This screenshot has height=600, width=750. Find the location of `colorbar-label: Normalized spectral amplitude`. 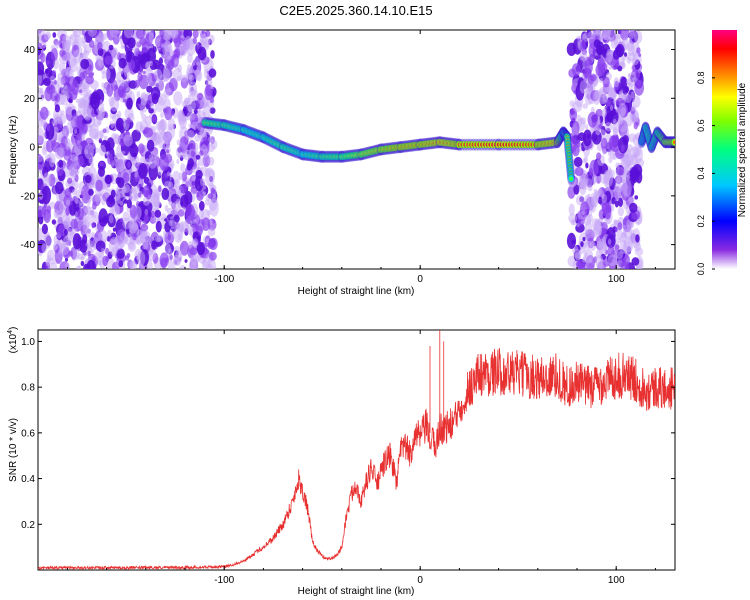

colorbar-label: Normalized spectral amplitude is located at coordinates (742, 149).